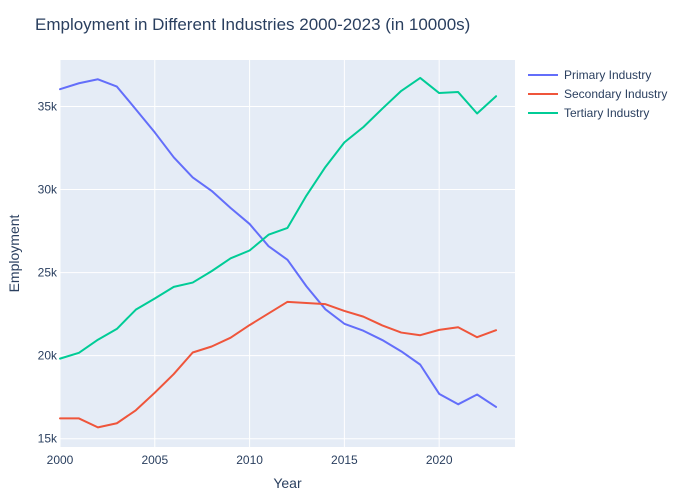  I want to click on y-tick-label: 15k, so click(48, 439).